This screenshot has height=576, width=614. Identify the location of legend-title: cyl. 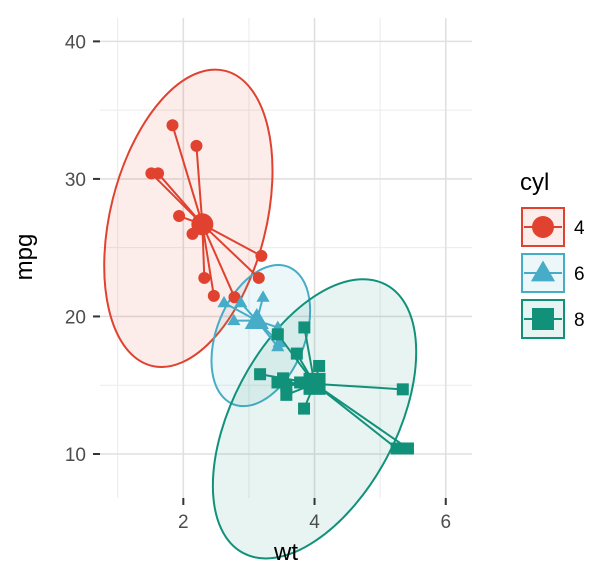
(534, 182).